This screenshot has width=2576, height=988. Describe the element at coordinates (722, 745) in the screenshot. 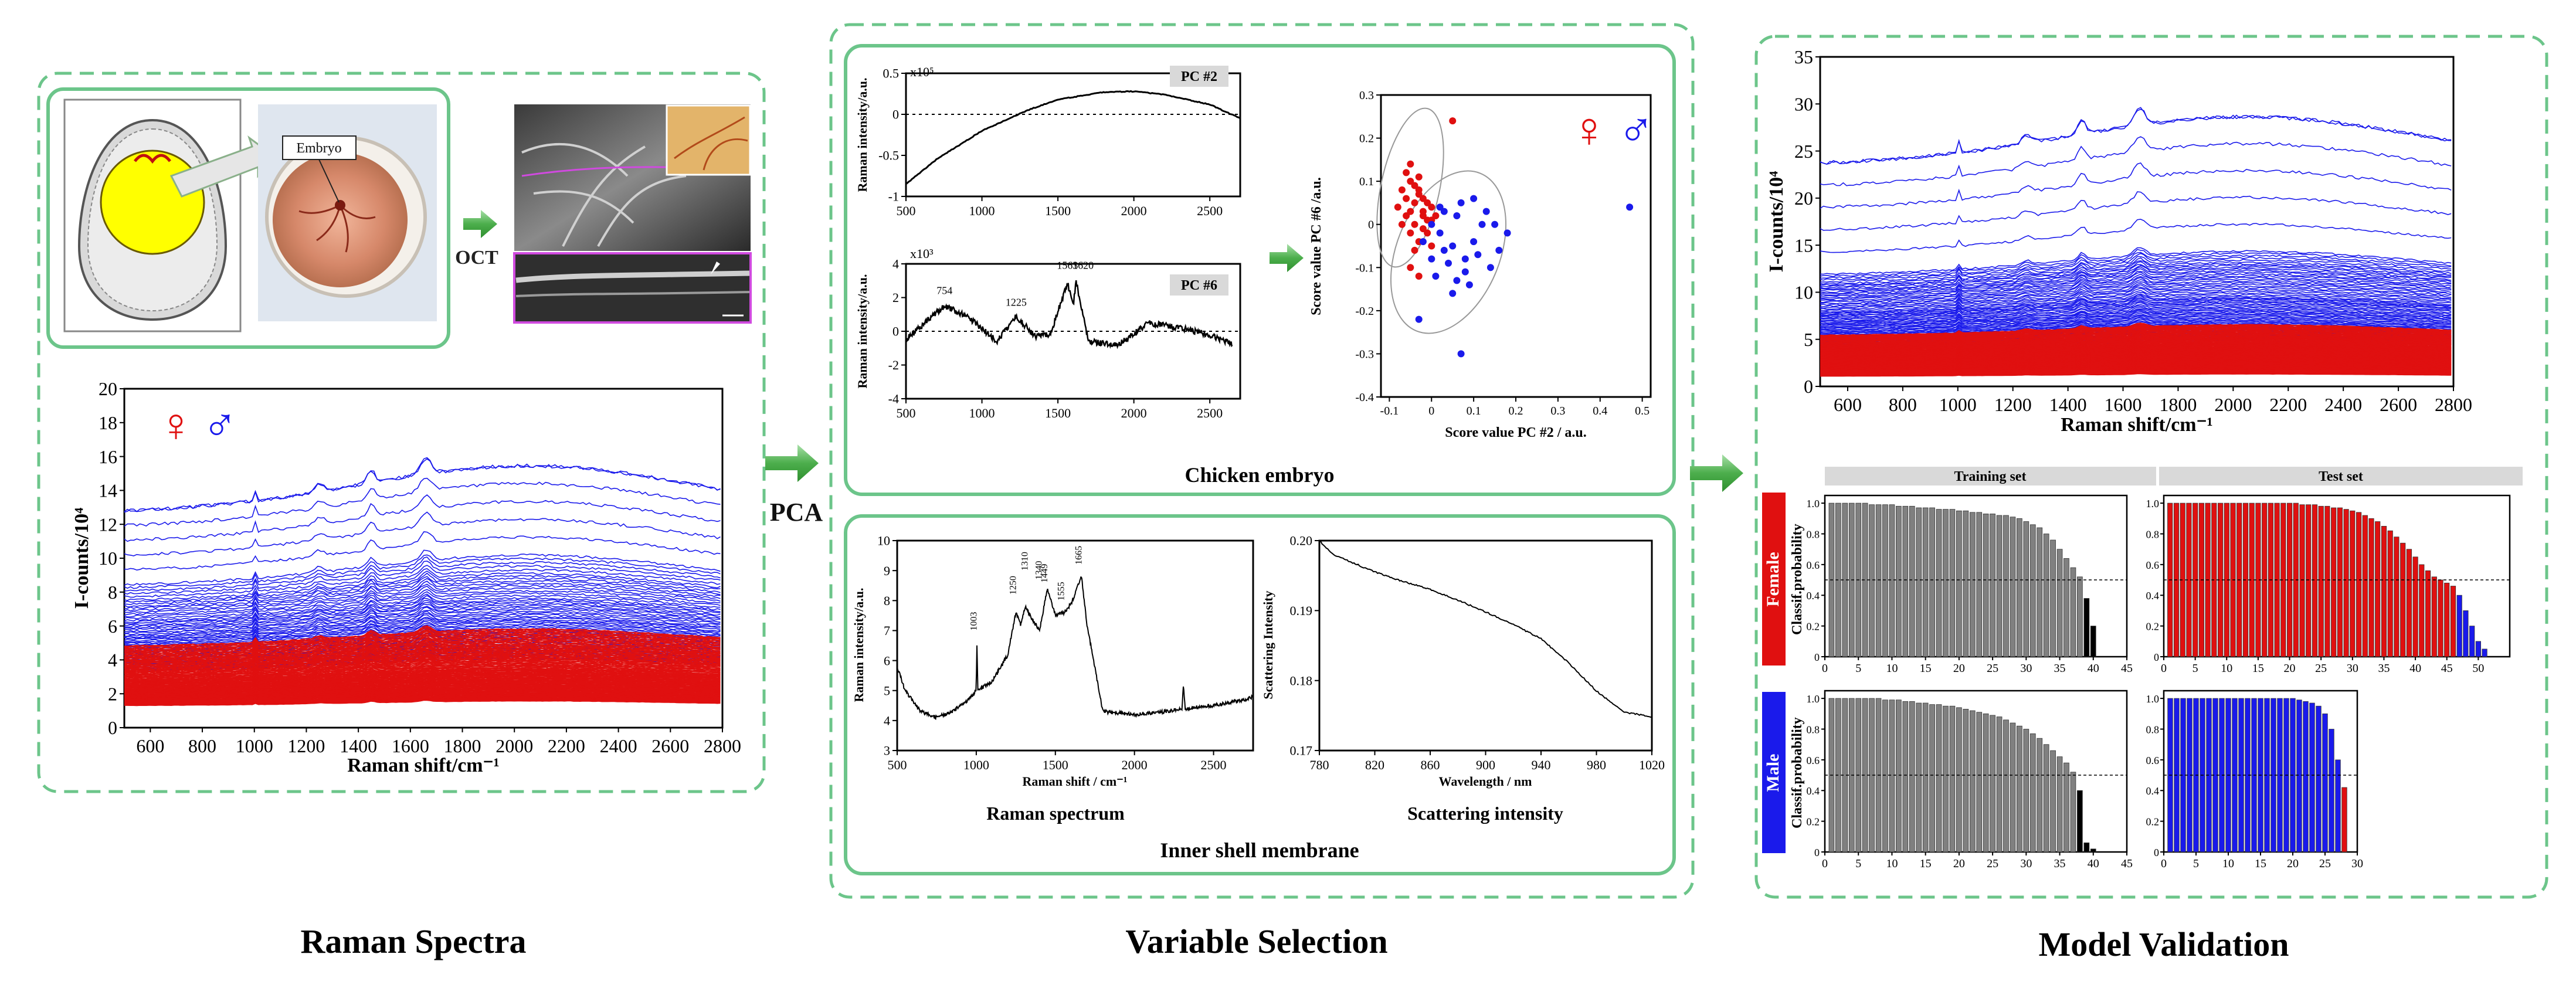

I see `raman-main-xtick-label: 2800` at that location.